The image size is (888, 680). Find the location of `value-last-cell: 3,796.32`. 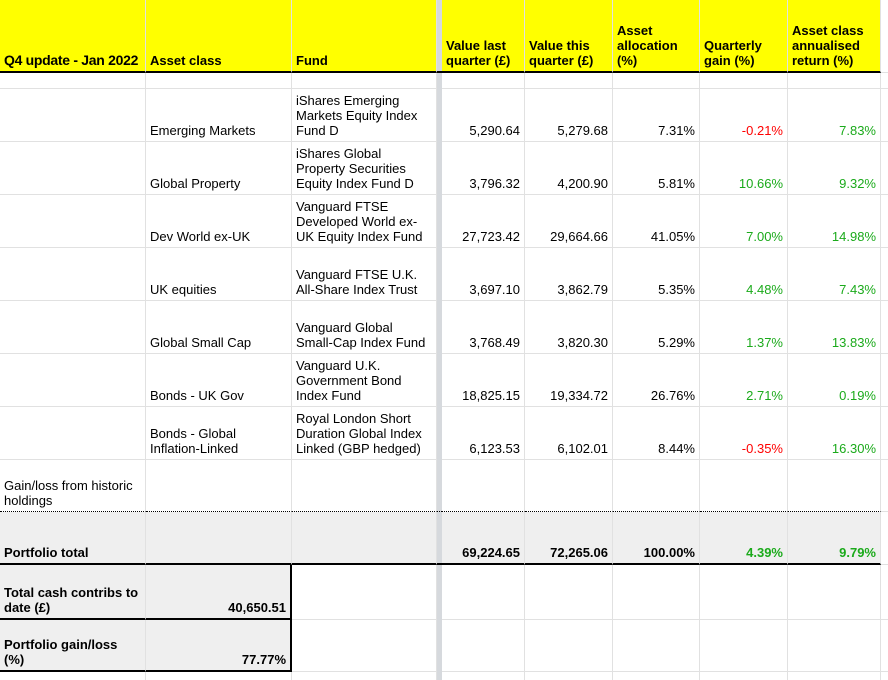

value-last-cell: 3,796.32 is located at coordinates (483, 168).